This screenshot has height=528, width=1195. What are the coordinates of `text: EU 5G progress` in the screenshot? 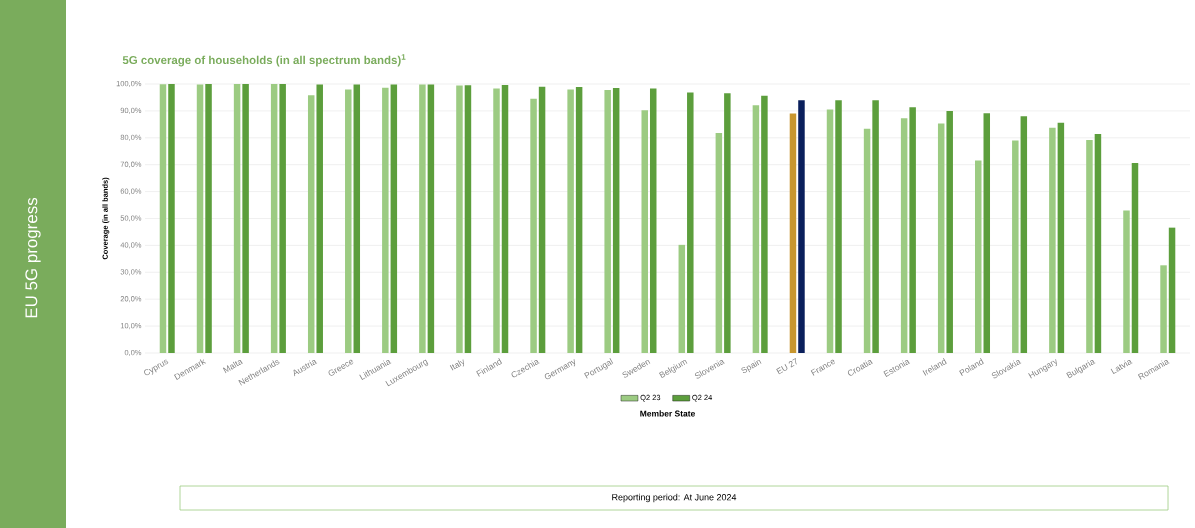 It's located at (33, 257).